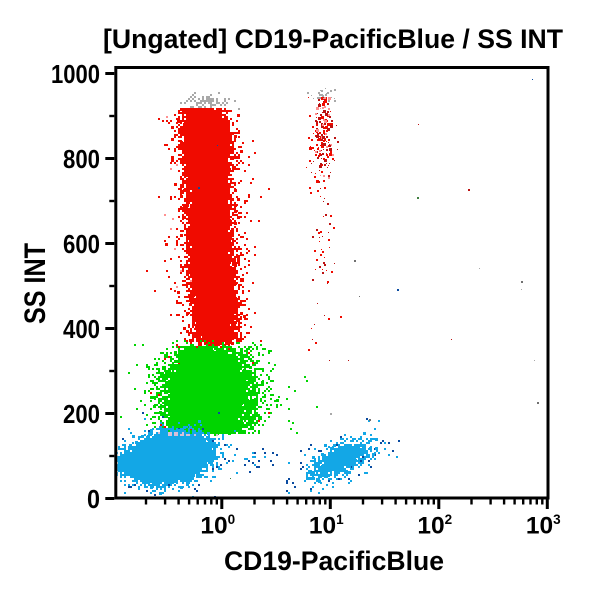 Image resolution: width=600 pixels, height=600 pixels. I want to click on svg-text: 600, so click(81, 245).